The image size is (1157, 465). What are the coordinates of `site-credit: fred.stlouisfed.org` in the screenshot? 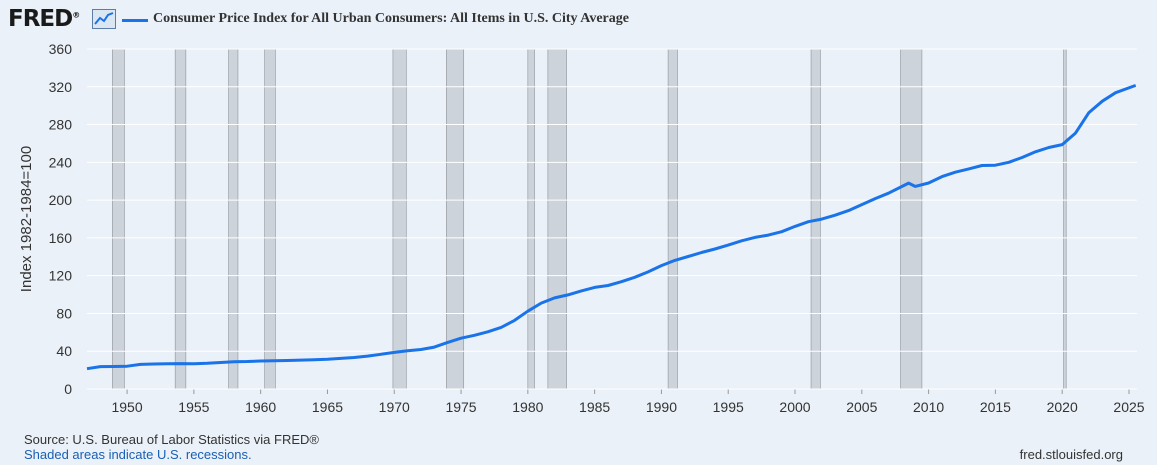 It's located at (1071, 454).